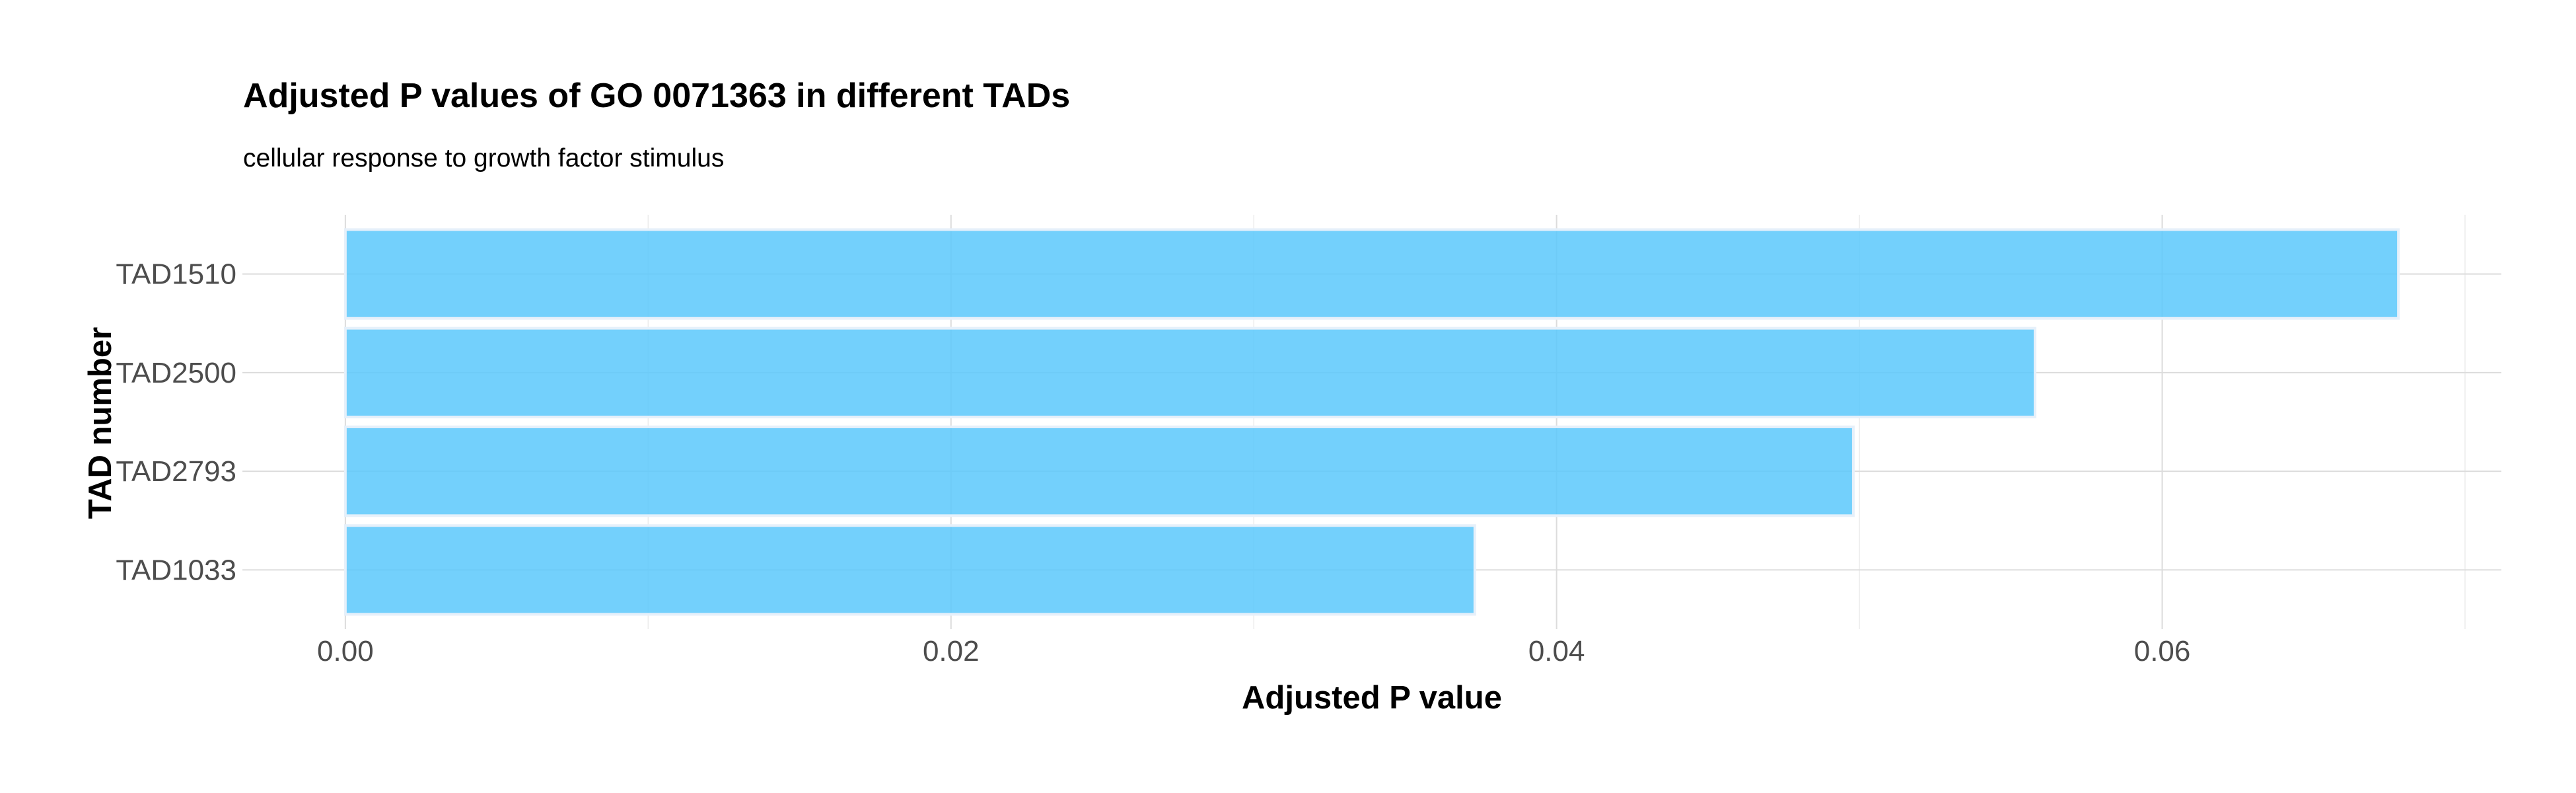 This screenshot has height=793, width=2576. What do you see at coordinates (1557, 651) in the screenshot?
I see `x-tick-label: 0.04` at bounding box center [1557, 651].